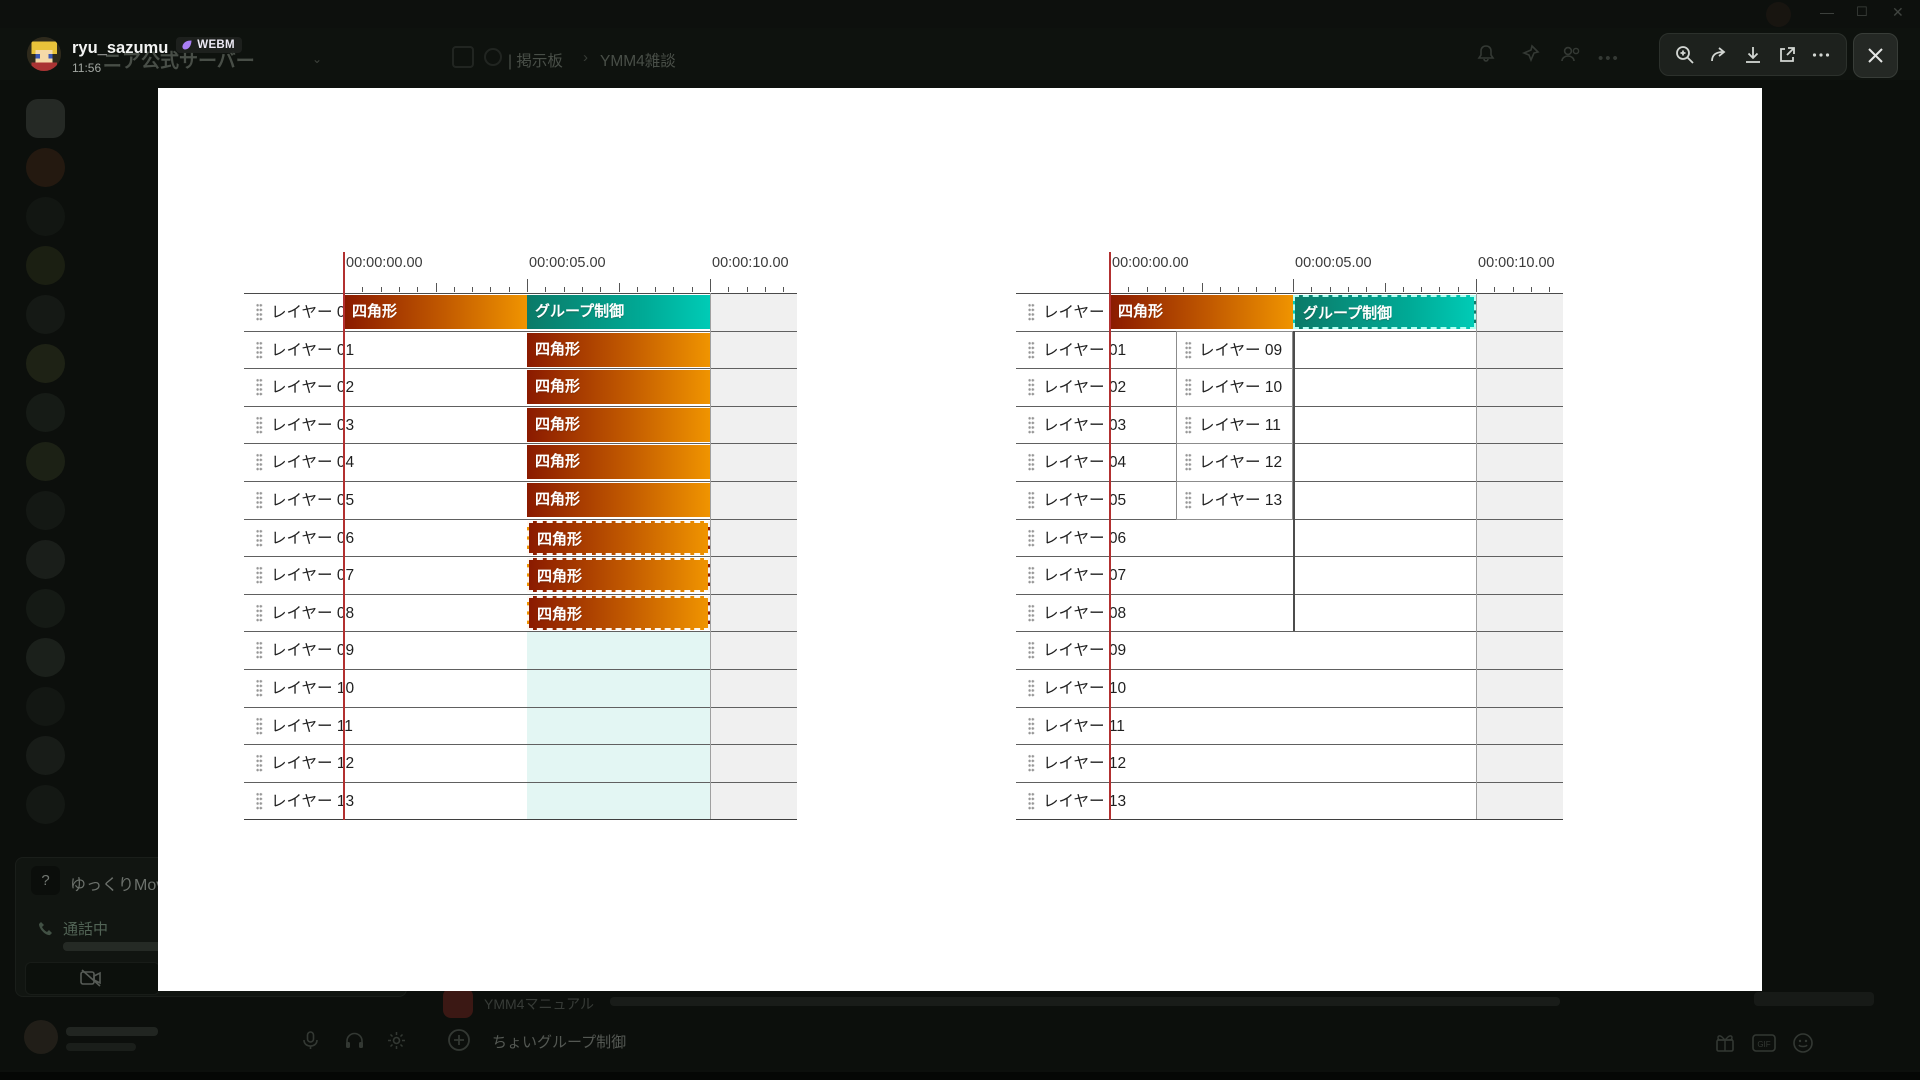 The width and height of the screenshot is (1920, 1080). Describe the element at coordinates (120, 48) in the screenshot. I see `author-username: ryu_sazumu` at that location.